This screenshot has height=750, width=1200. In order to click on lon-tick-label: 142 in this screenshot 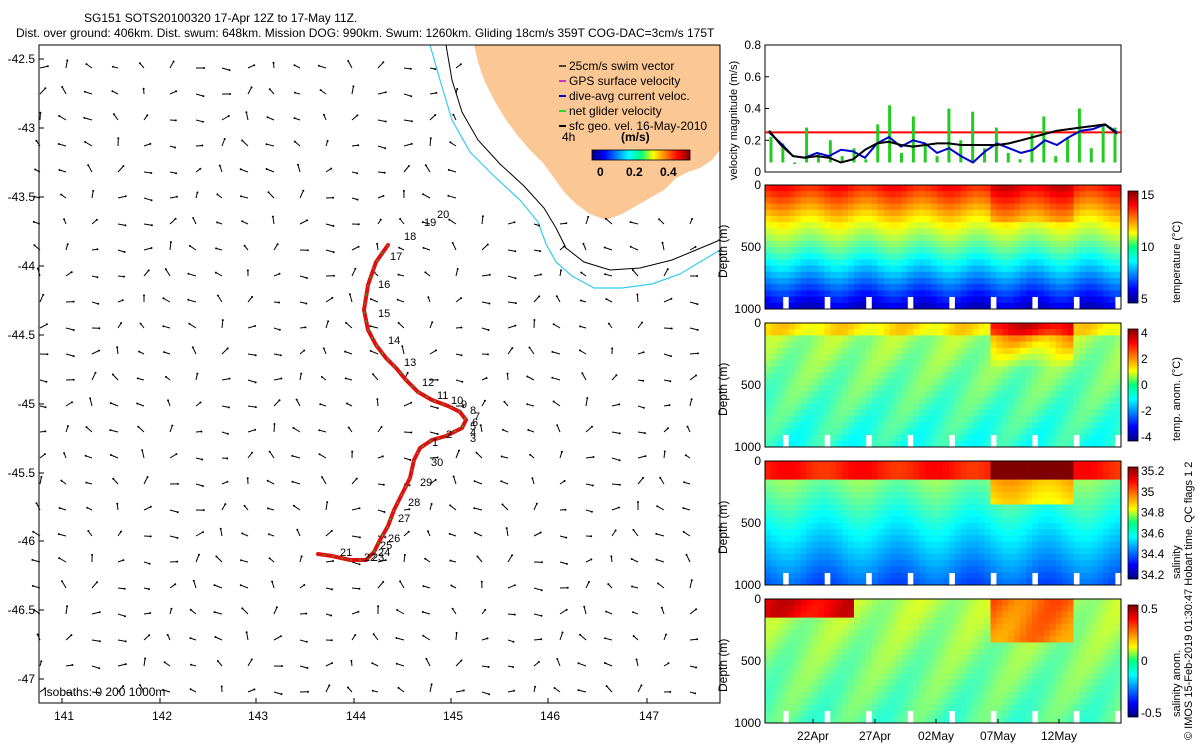, I will do `click(162, 716)`.